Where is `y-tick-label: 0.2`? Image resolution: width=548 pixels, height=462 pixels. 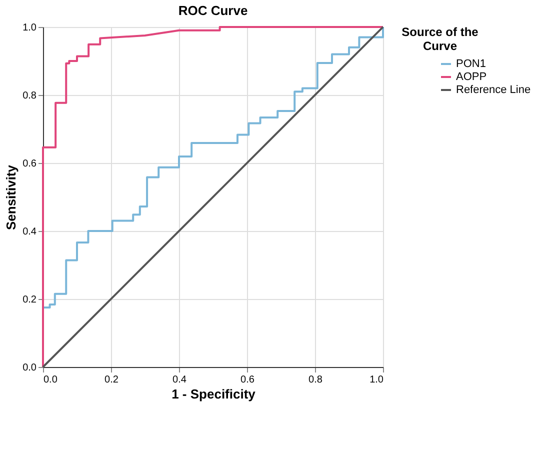 y-tick-label: 0.2 is located at coordinates (29, 300).